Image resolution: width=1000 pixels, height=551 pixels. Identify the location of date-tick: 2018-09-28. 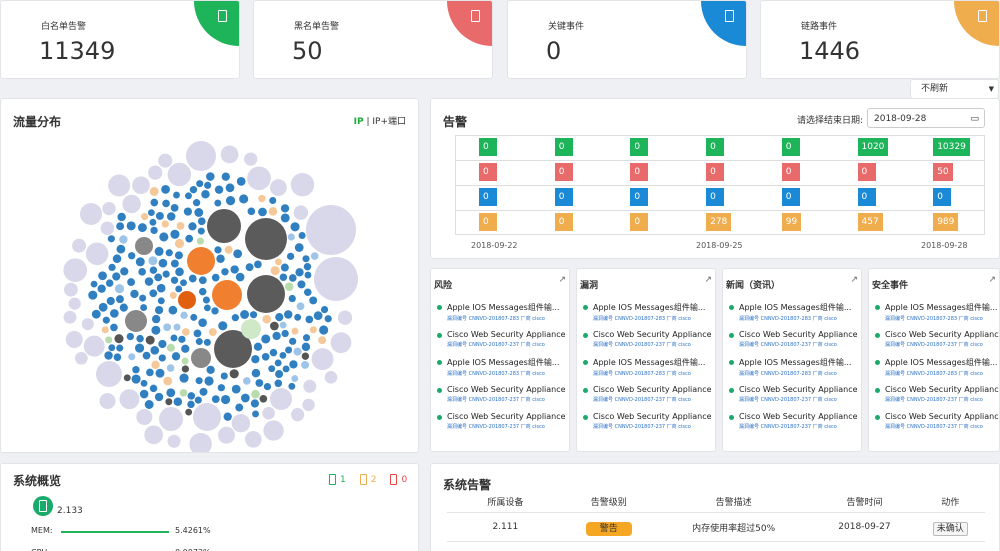
(944, 245).